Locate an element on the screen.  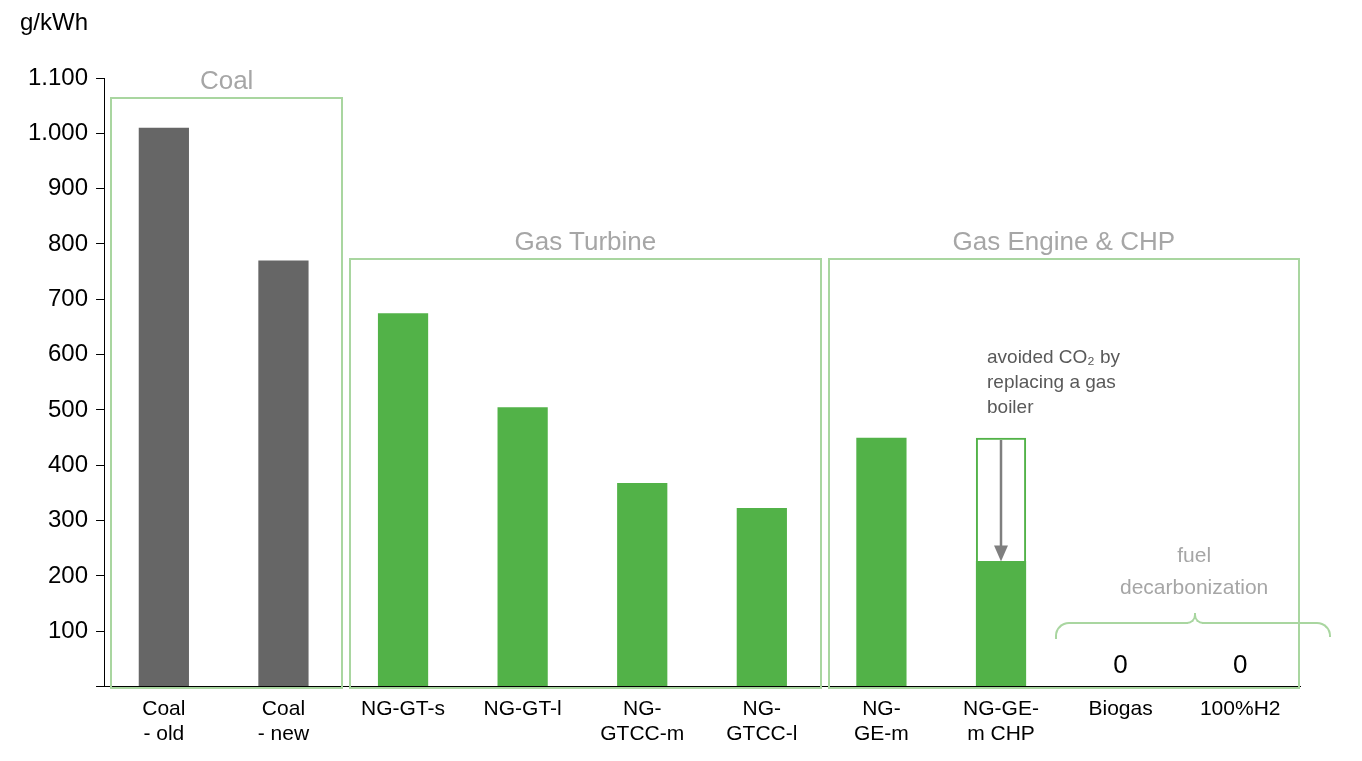
x-tick-label: NG- GTCC-l is located at coordinates (762, 720).